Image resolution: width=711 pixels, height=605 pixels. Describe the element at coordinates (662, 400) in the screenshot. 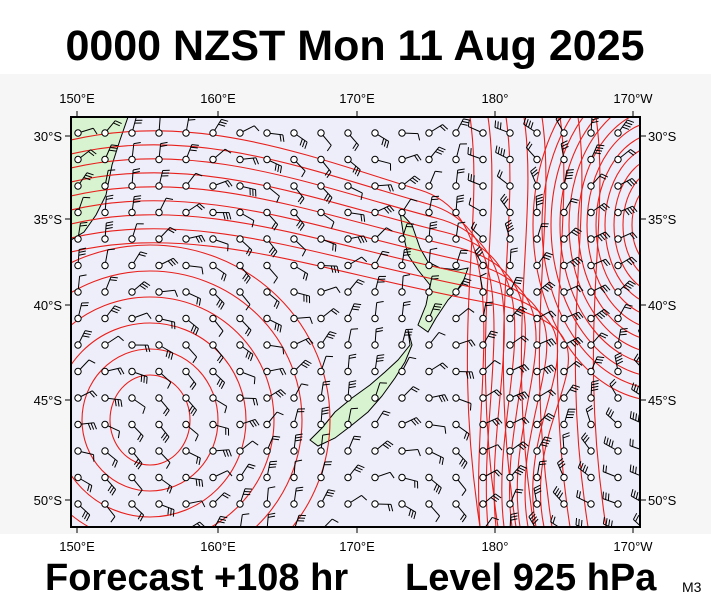

I see `lat-label: 45°S` at that location.